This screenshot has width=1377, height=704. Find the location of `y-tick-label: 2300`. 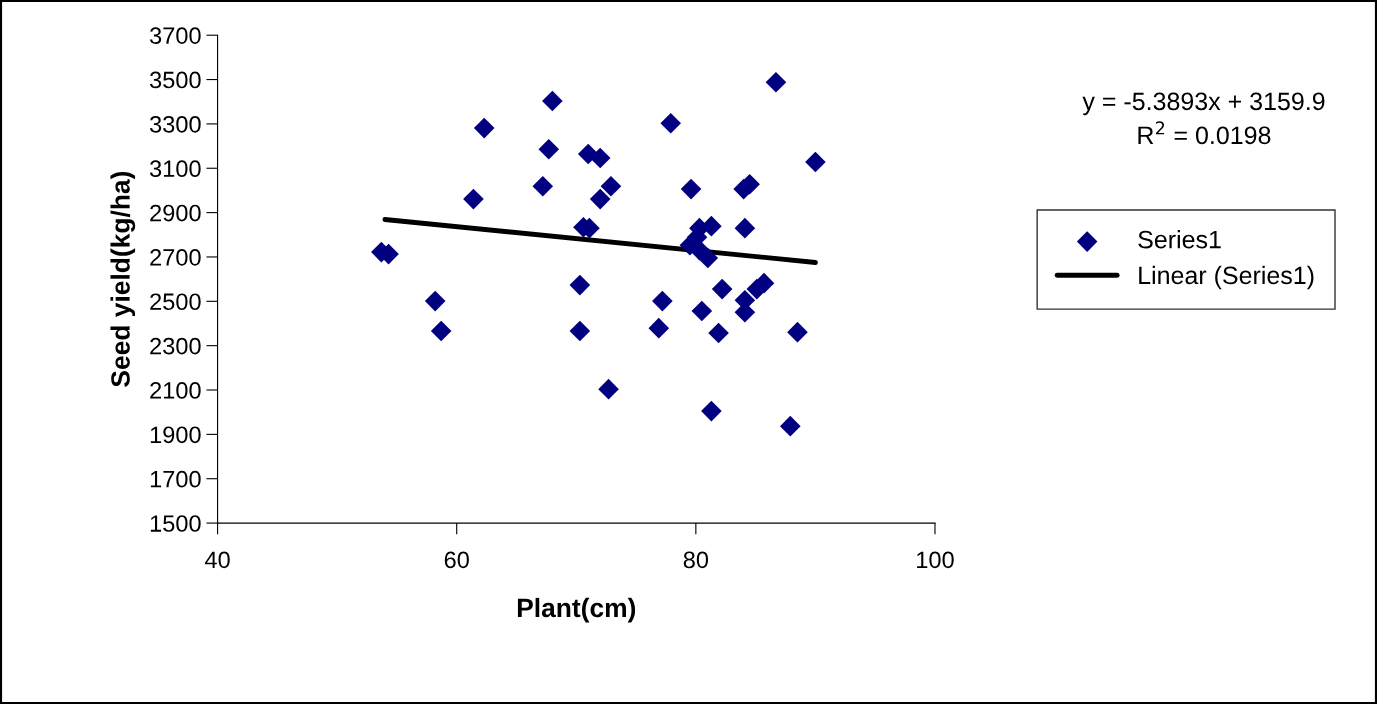

y-tick-label: 2300 is located at coordinates (175, 346).